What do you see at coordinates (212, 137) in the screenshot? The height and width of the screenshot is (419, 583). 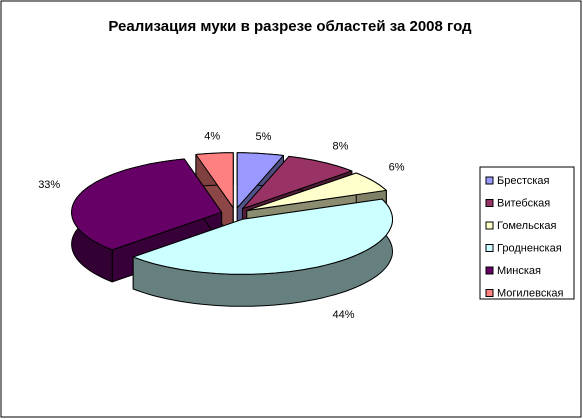 I see `data-label: 4%` at bounding box center [212, 137].